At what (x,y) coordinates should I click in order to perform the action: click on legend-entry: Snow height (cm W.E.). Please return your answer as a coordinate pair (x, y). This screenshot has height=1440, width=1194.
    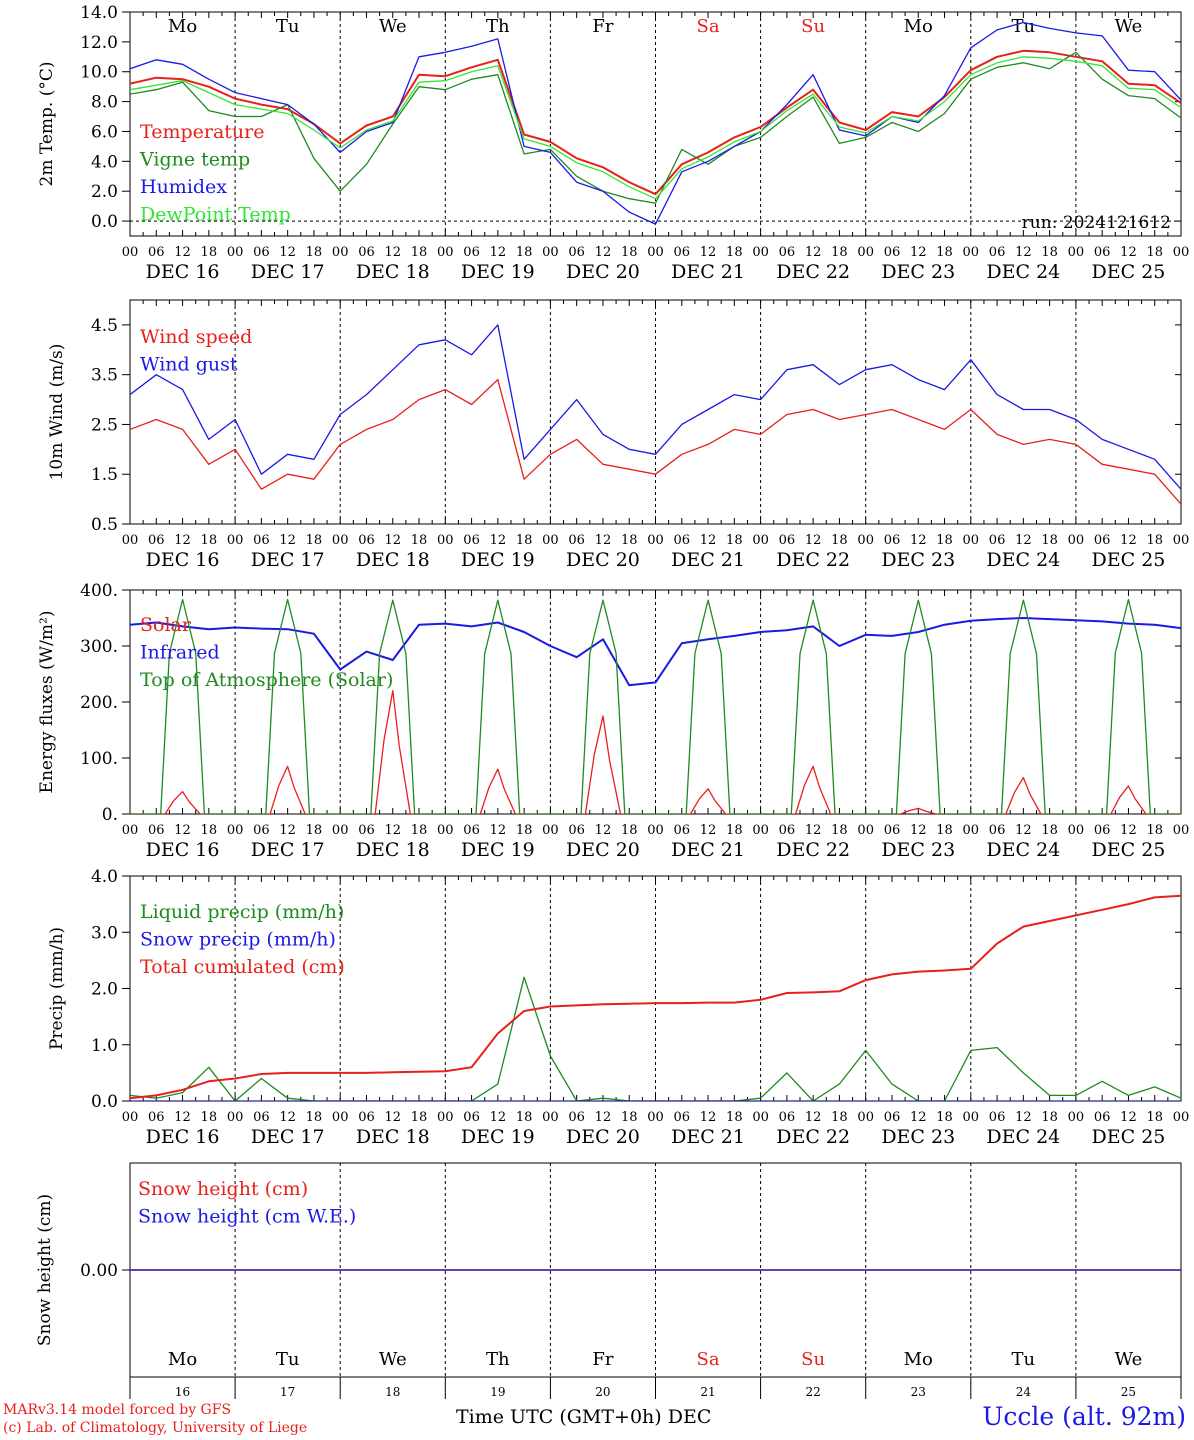
    Looking at the image, I should click on (247, 1217).